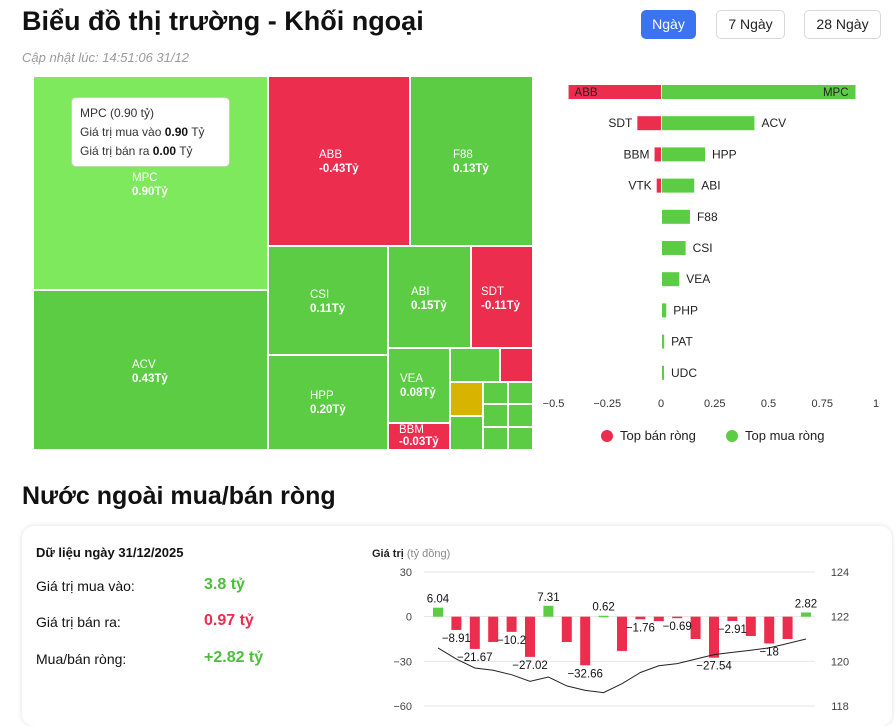 This screenshot has height=726, width=895. What do you see at coordinates (677, 627) in the screenshot?
I see `bar-value-label: −0.69` at bounding box center [677, 627].